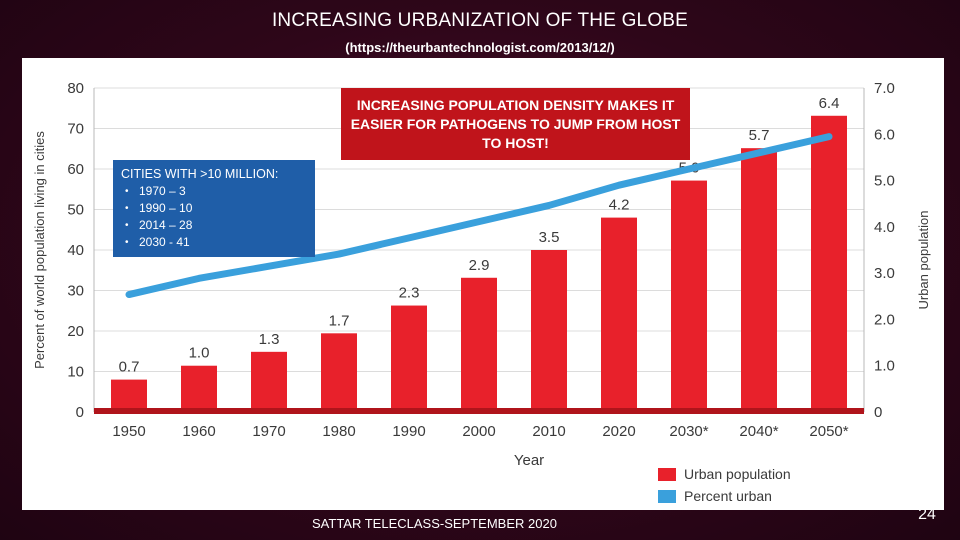 This screenshot has height=540, width=960. I want to click on x-tick-label: 1980, so click(338, 431).